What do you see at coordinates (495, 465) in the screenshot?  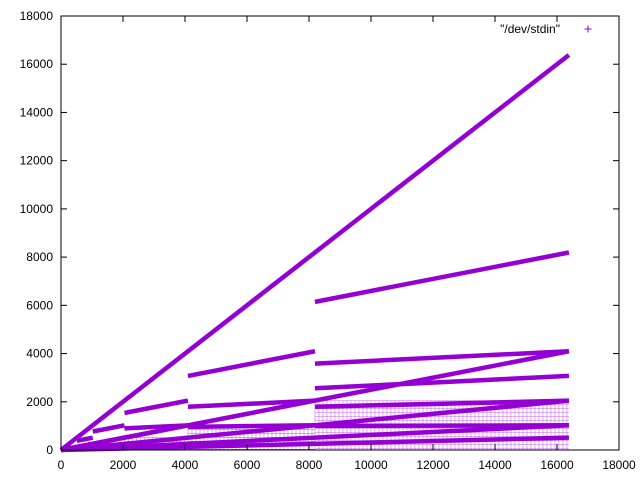 I see `x-tick-label: 14000` at bounding box center [495, 465].